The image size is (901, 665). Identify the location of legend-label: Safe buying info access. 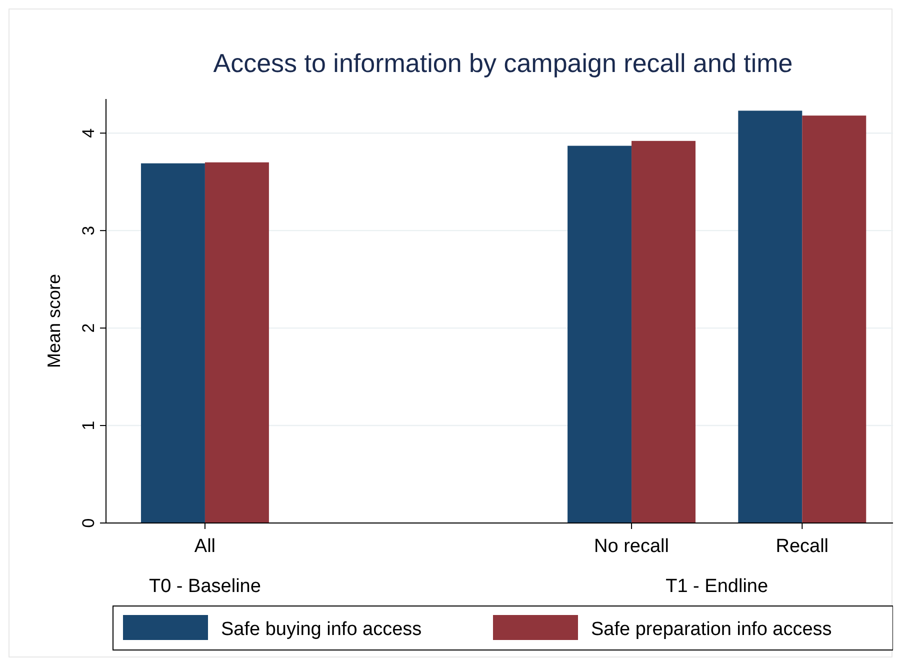
(321, 629).